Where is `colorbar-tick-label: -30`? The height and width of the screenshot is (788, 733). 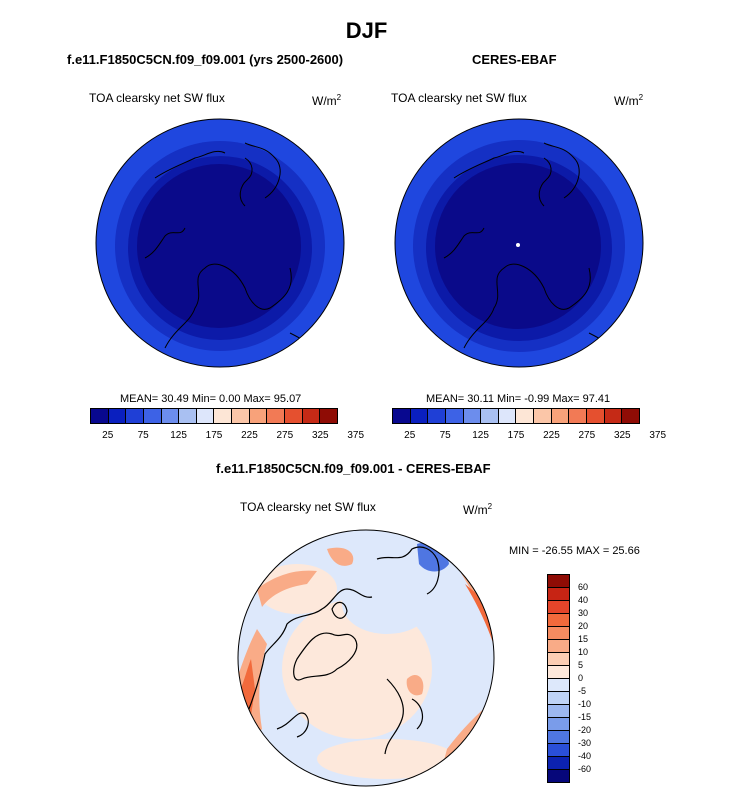
colorbar-tick-label: -30 is located at coordinates (585, 743).